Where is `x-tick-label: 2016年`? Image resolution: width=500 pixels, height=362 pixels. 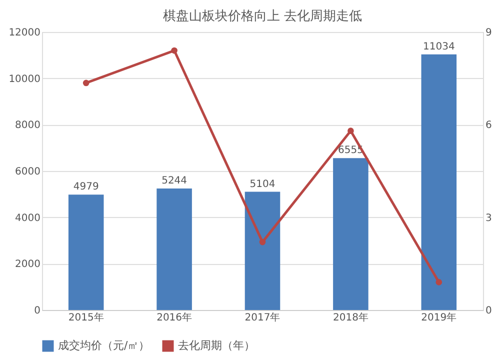
x-tick-label: 2016年 is located at coordinates (174, 318).